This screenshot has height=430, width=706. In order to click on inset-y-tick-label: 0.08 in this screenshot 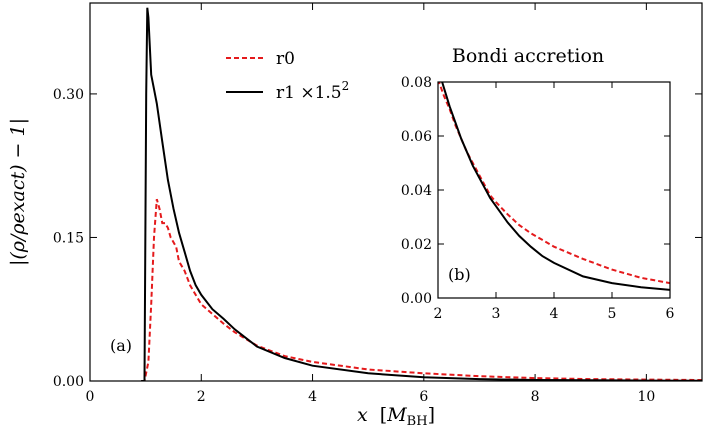, I will do `click(416, 83)`.